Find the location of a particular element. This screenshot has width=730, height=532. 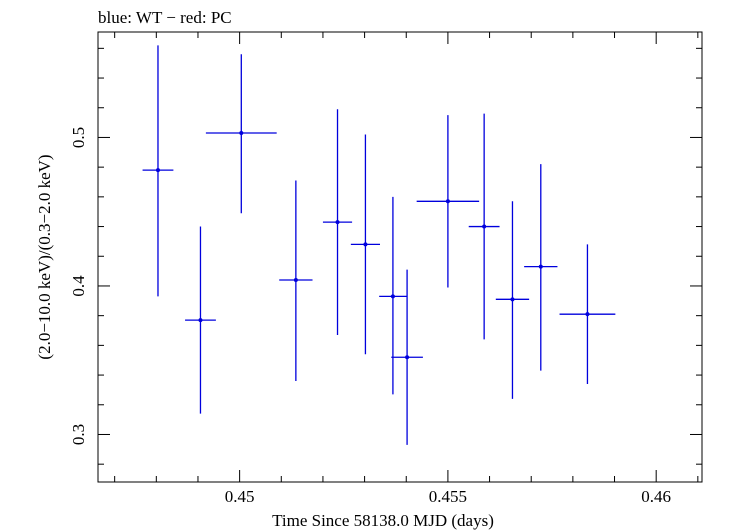

x-tick-label: 0.46 is located at coordinates (656, 496).